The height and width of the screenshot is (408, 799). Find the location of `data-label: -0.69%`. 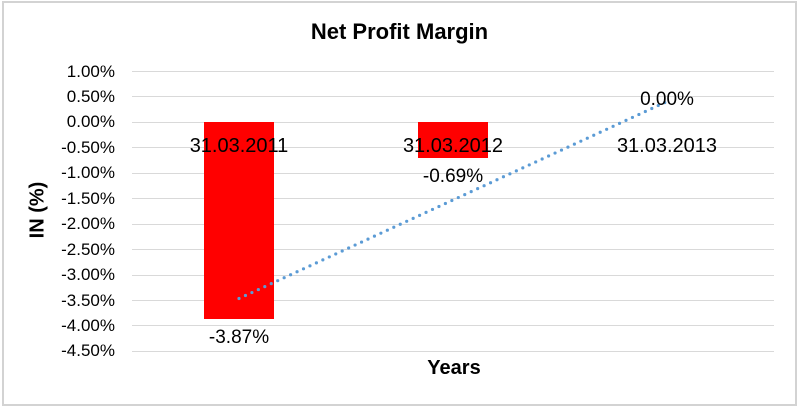

data-label: -0.69% is located at coordinates (453, 176).